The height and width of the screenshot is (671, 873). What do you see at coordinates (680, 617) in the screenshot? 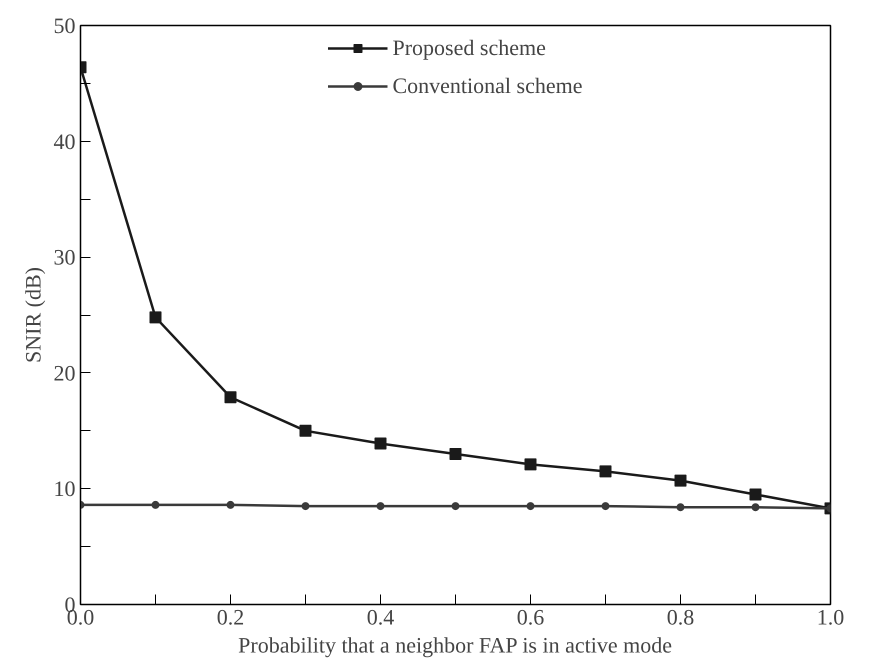
I see `x-tick-label: 0.8` at bounding box center [680, 617].